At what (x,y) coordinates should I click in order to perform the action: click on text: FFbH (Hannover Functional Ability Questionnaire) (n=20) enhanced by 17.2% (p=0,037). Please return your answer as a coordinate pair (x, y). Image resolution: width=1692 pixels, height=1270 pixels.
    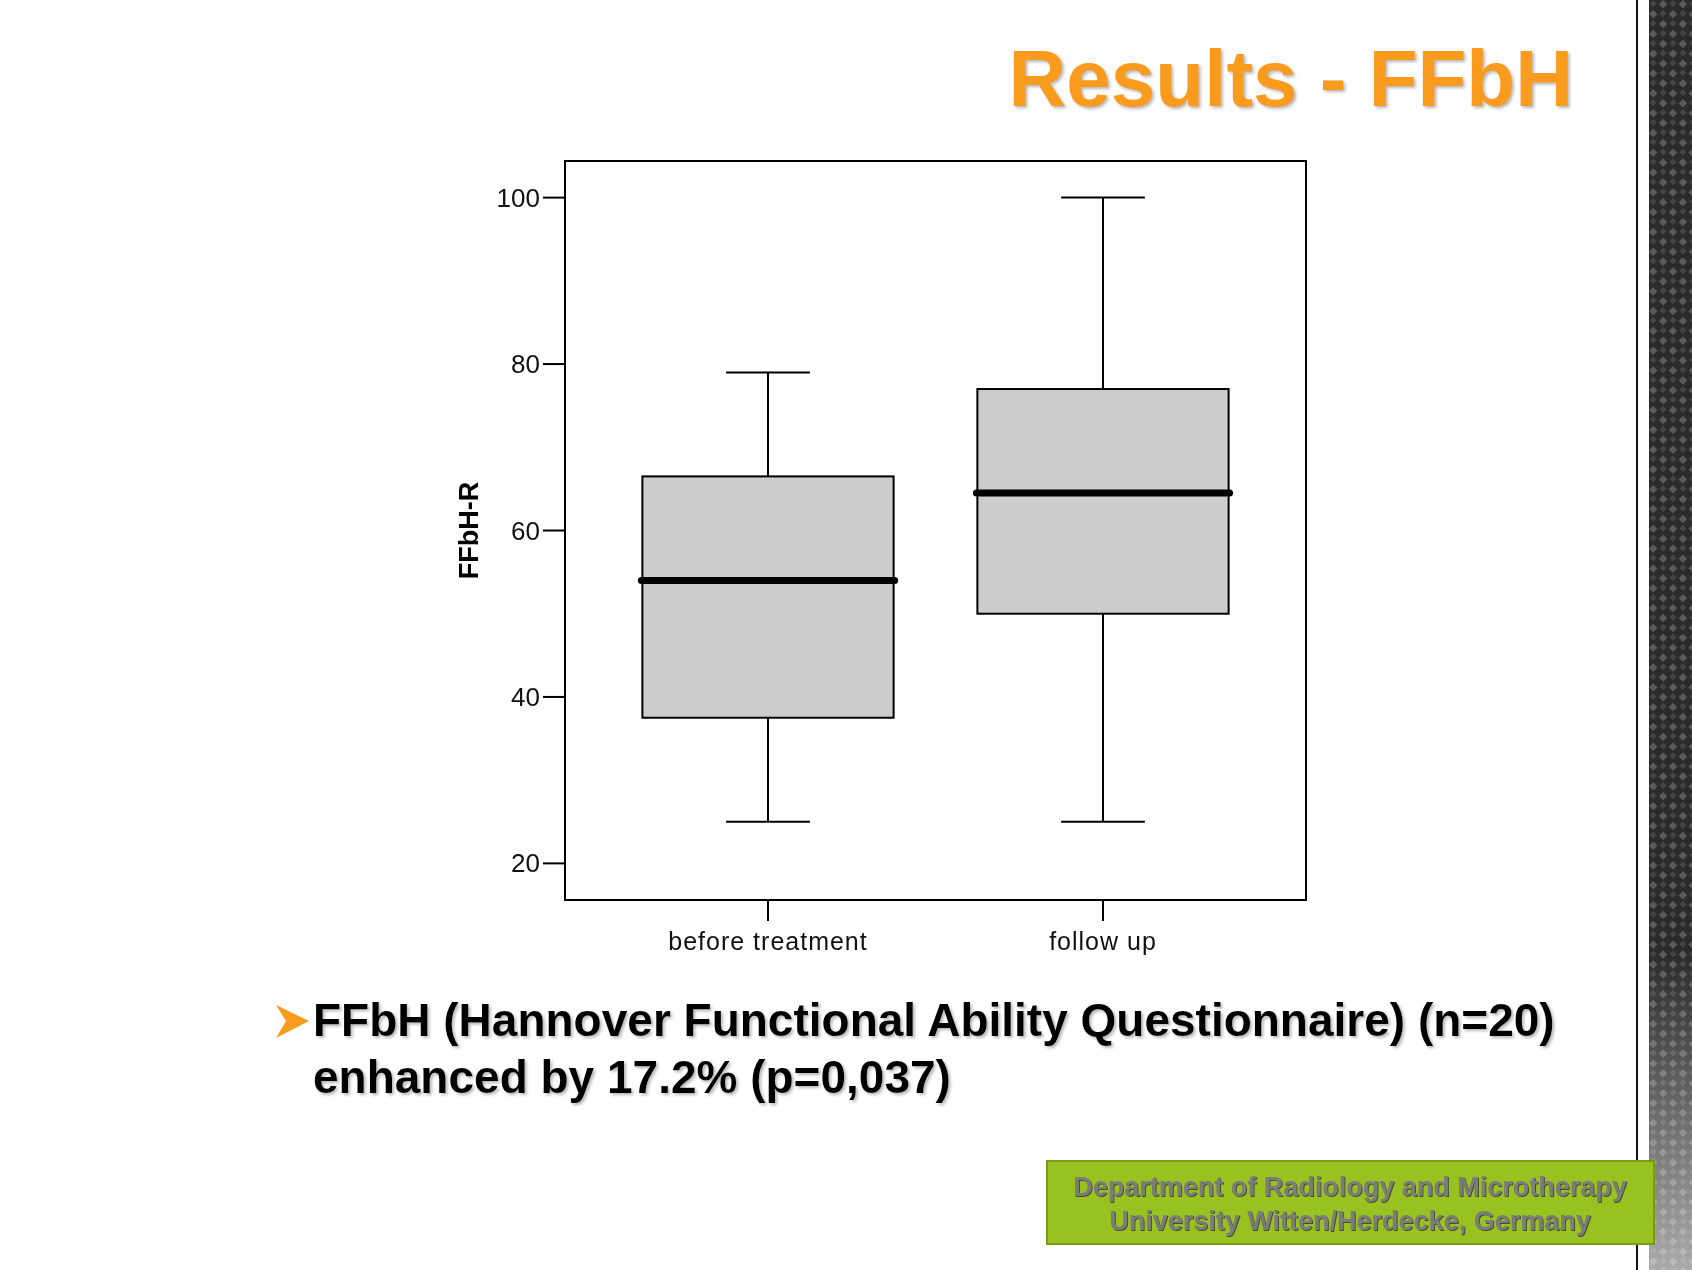
    Looking at the image, I should click on (934, 1048).